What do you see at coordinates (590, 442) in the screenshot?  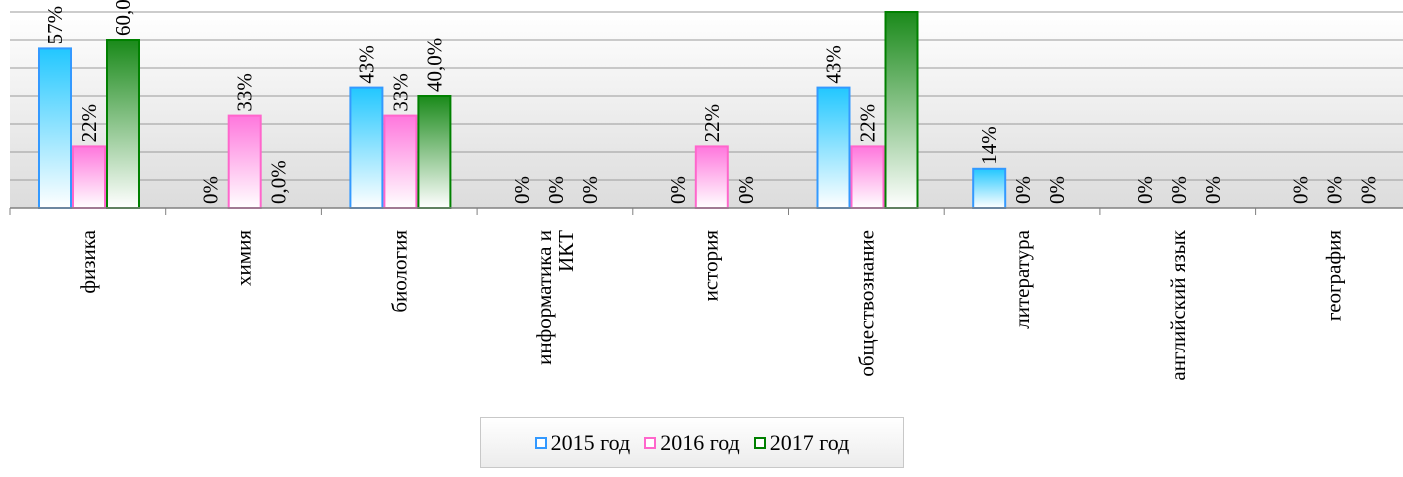 I see `legend-label-2015: 2015 год` at bounding box center [590, 442].